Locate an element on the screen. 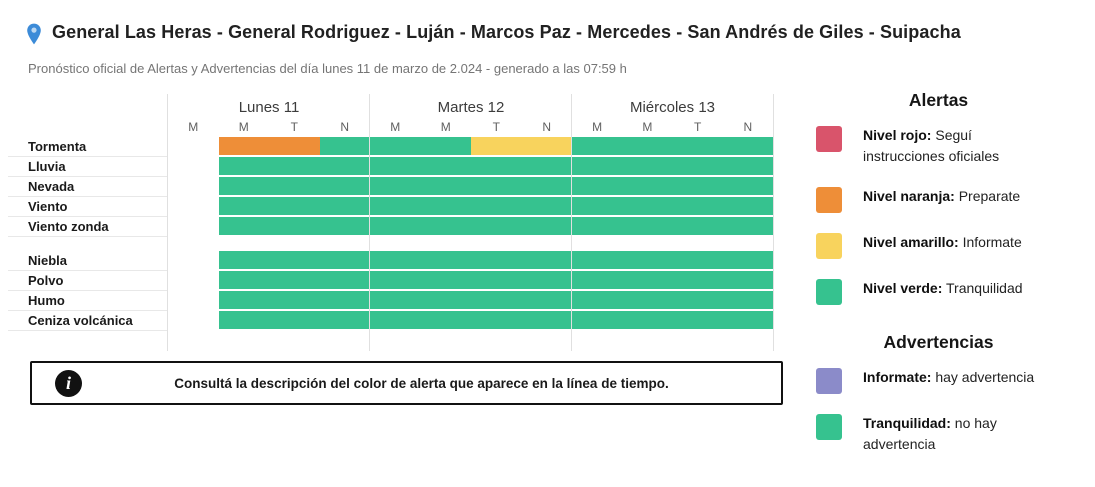 This screenshot has width=1095, height=487. table-row: Tormenta is located at coordinates (393, 147).